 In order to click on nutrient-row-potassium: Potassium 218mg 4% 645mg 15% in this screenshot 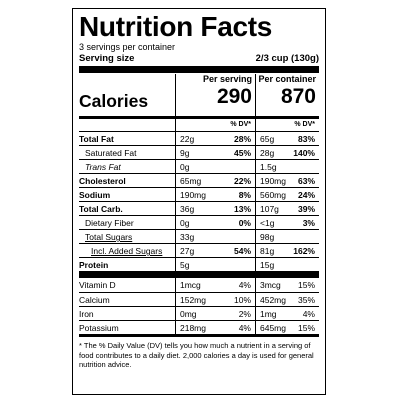, I will do `click(199, 327)`.